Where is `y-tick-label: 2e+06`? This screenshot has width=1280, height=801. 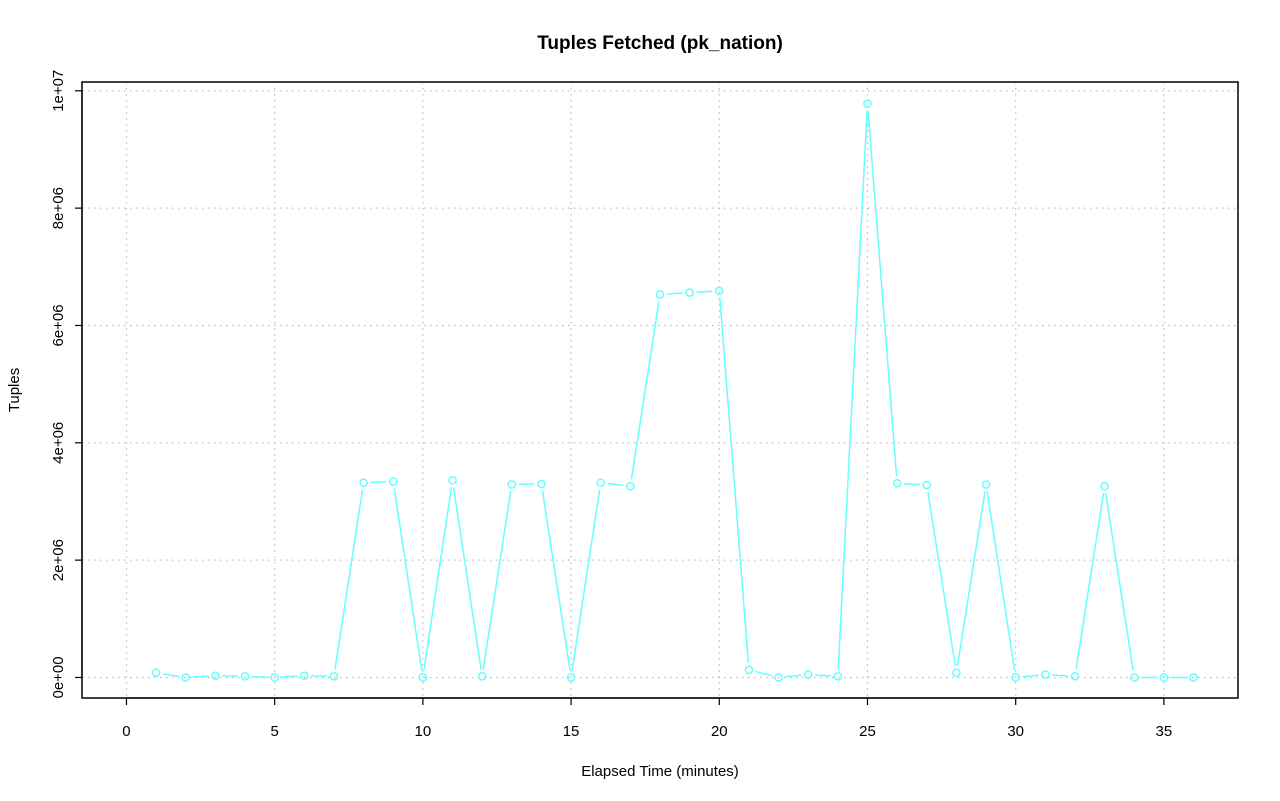
y-tick-label: 2e+06 is located at coordinates (58, 560).